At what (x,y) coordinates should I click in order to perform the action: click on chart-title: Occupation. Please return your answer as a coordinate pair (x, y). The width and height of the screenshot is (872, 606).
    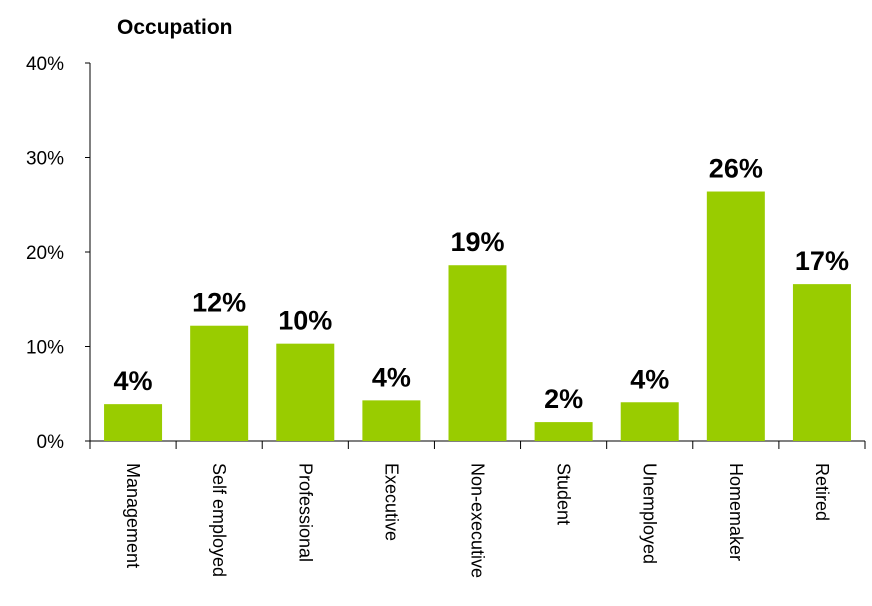
    Looking at the image, I should click on (175, 27).